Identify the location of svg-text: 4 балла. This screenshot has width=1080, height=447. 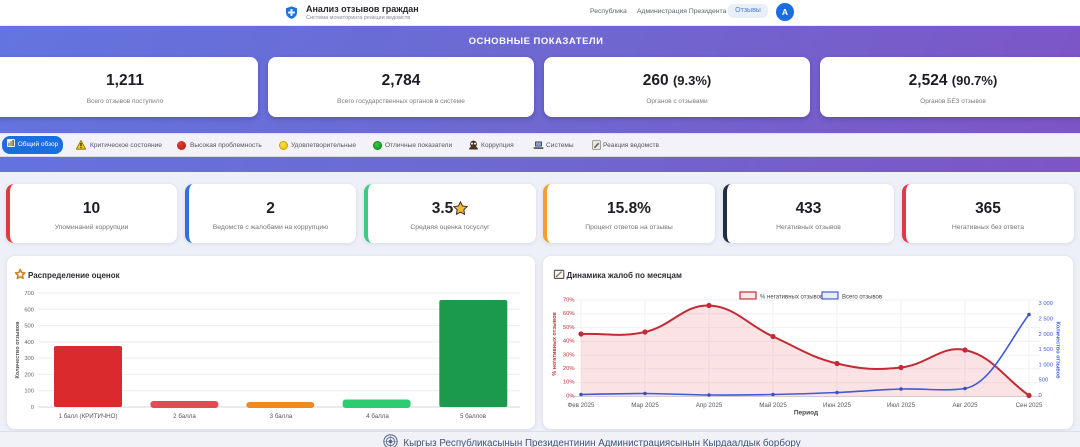
(377, 416).